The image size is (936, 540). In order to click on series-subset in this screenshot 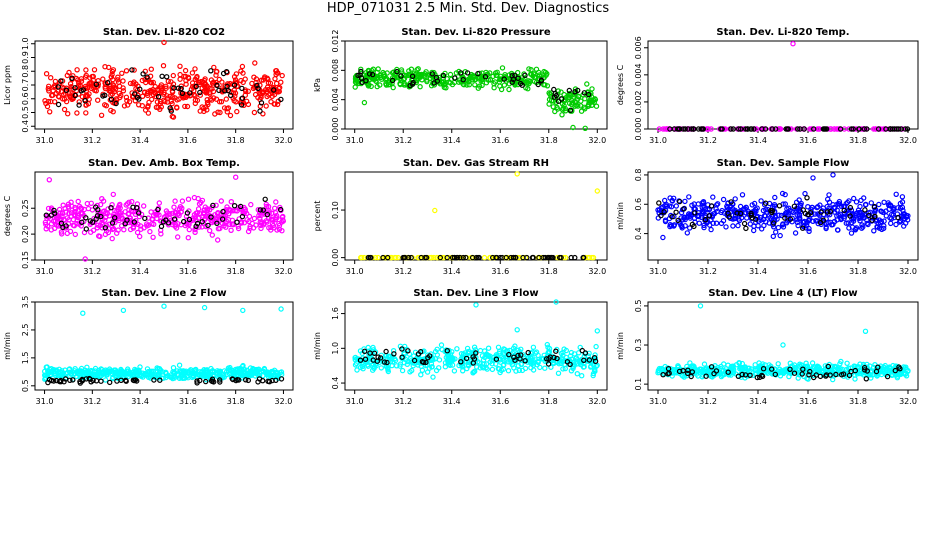, I will do `click(781, 372)`.